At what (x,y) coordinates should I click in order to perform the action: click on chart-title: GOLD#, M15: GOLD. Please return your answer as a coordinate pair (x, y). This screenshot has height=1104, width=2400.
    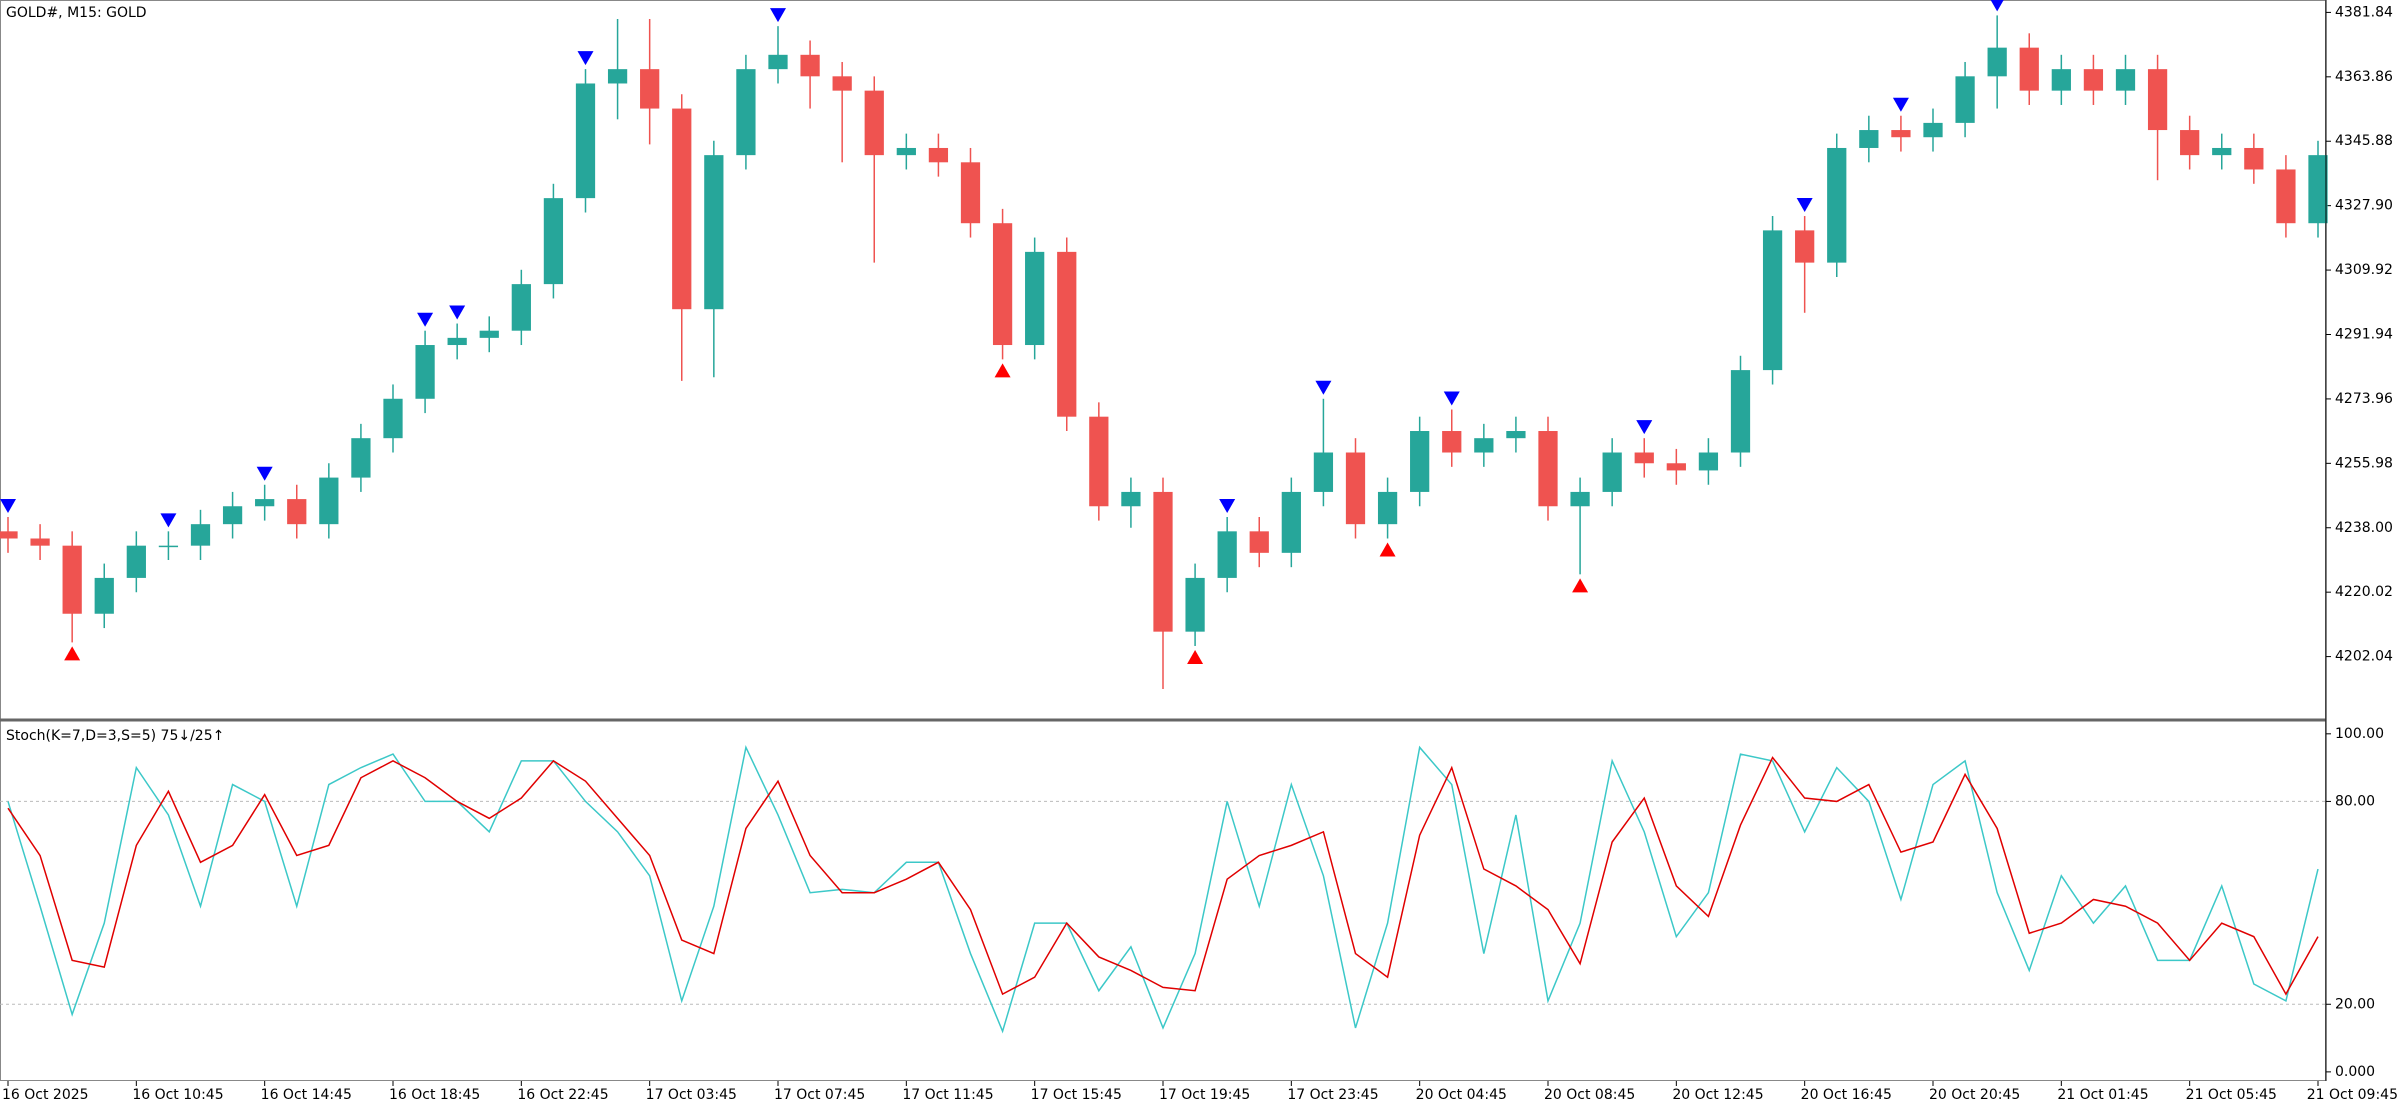
    Looking at the image, I should click on (76, 13).